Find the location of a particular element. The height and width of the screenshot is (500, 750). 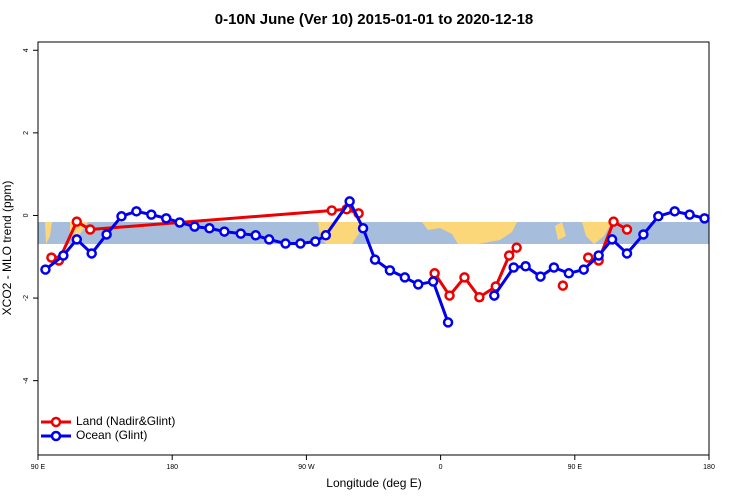

y-tick-label: -2 is located at coordinates (26, 298).